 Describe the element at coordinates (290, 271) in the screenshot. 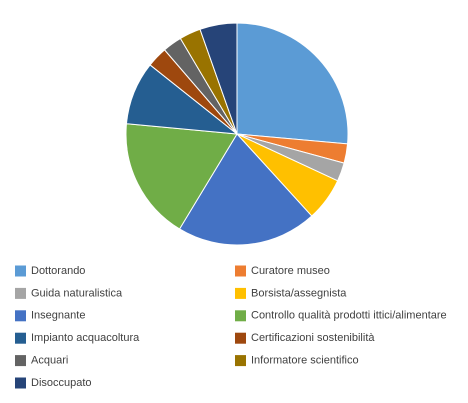

I see `legend-label: Curatore museo` at that location.